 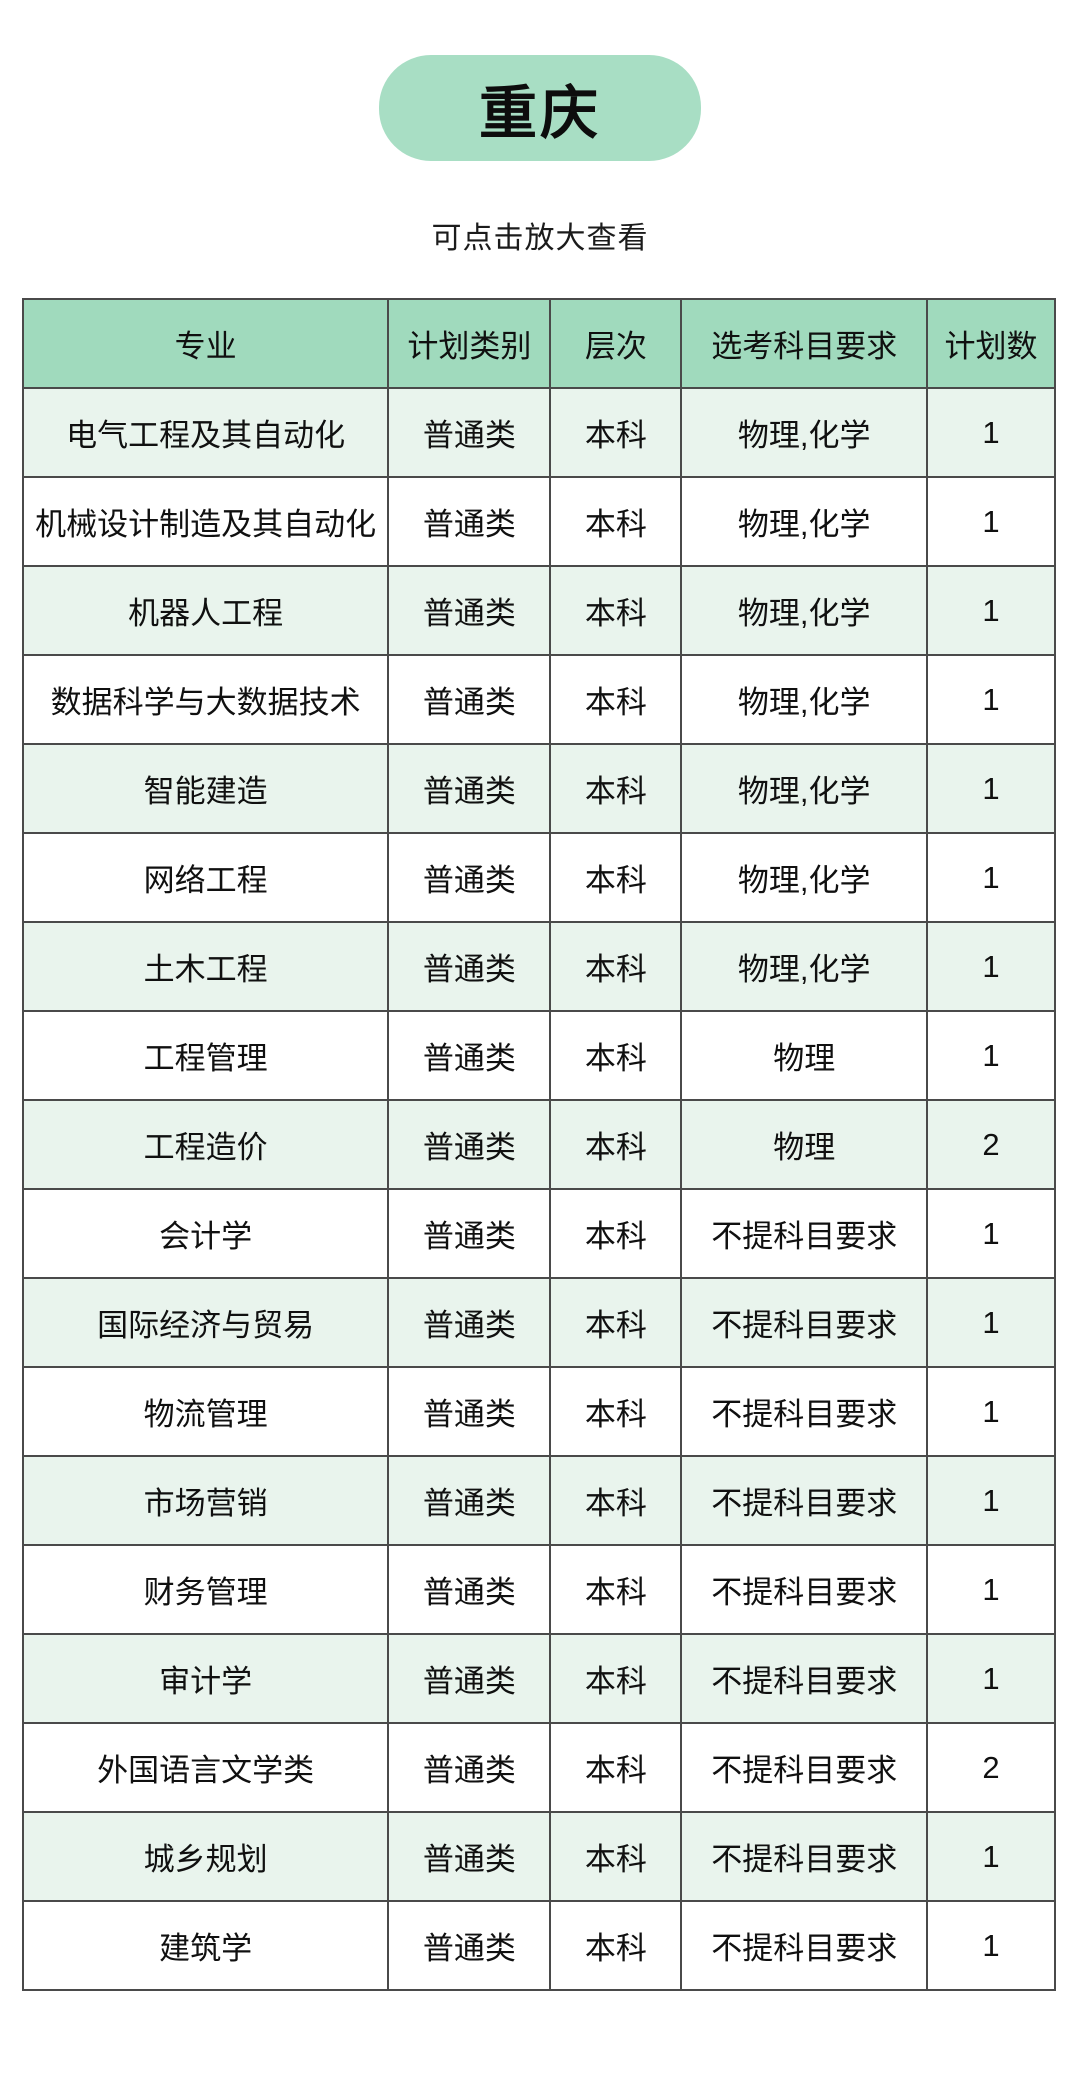 I want to click on column-header-subject-requirement: 选考科目要求, so click(x=804, y=343).